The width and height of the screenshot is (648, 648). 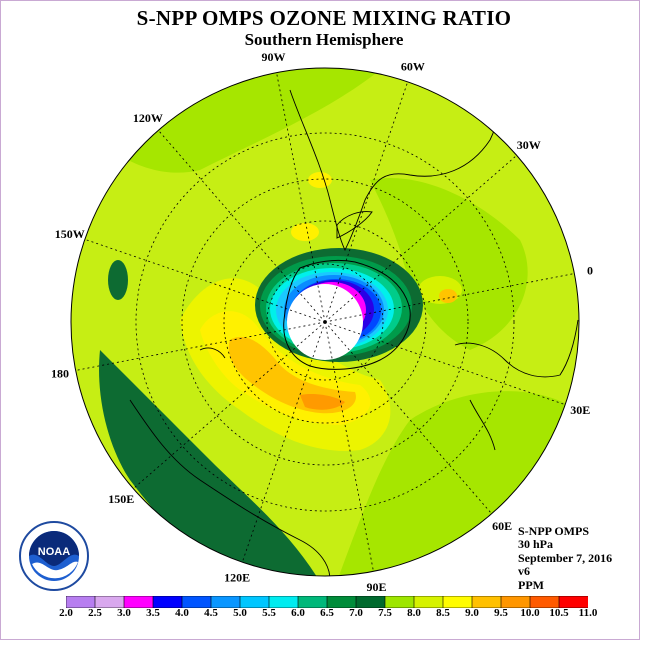 I want to click on colorbar-tick-label: 4.5, so click(x=211, y=613).